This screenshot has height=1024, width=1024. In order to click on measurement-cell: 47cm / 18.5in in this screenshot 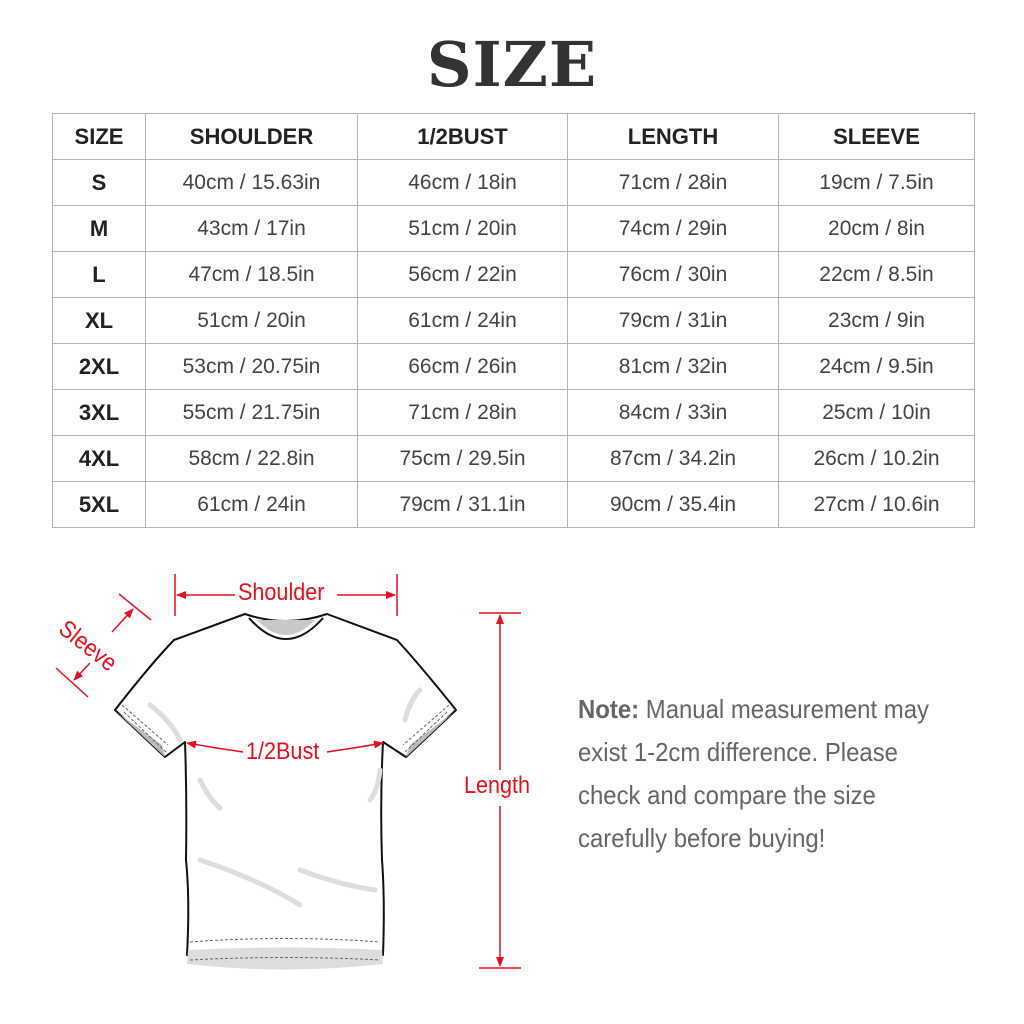, I will do `click(251, 274)`.